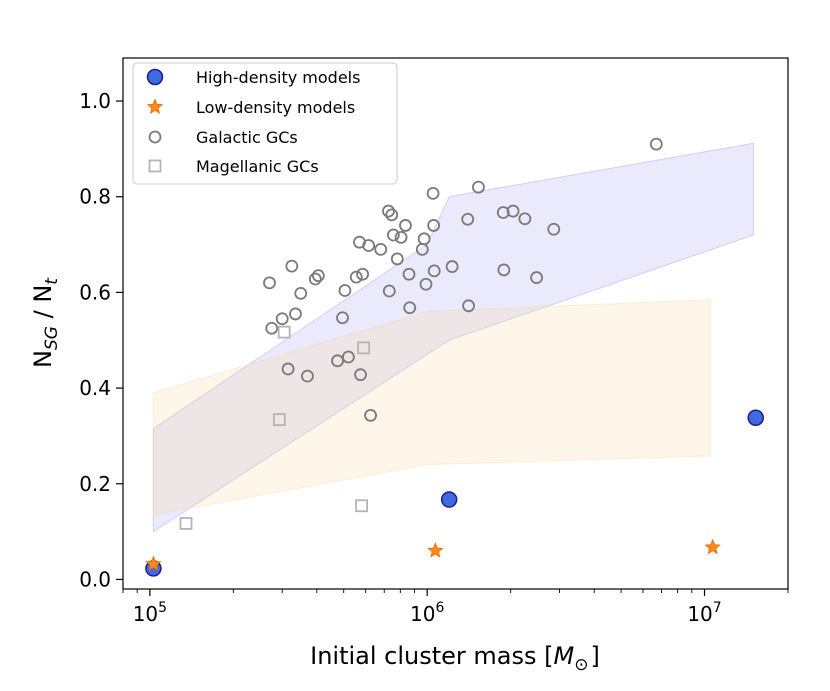  I want to click on y-axis-title-mid: / N, so click(43, 305).